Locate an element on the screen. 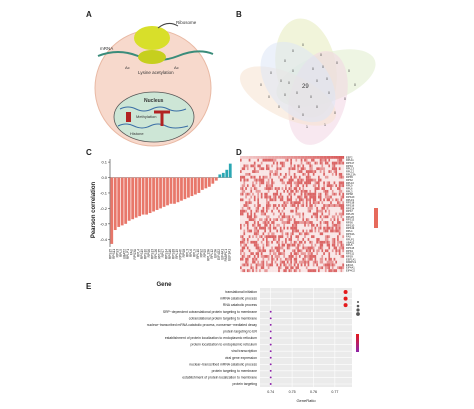  bar-category-label: RPL19 is located at coordinates (177, 254).